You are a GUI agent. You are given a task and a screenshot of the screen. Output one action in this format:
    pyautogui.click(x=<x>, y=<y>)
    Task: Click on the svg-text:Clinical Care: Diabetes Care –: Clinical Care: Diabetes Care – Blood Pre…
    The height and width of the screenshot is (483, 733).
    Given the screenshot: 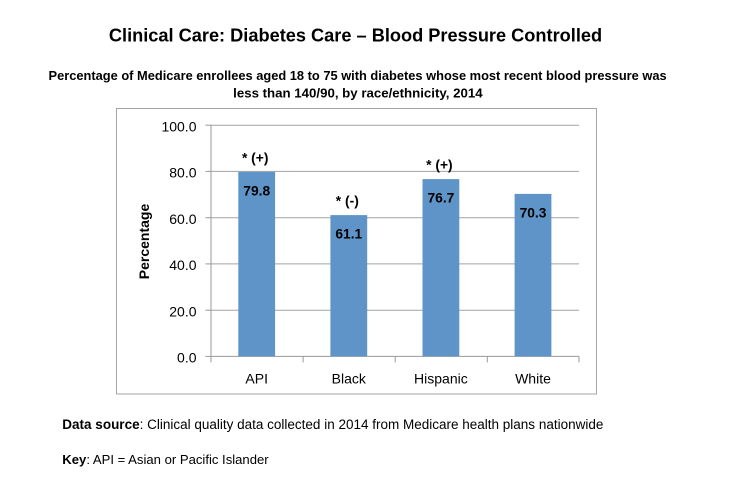 What is the action you would take?
    pyautogui.click(x=355, y=36)
    